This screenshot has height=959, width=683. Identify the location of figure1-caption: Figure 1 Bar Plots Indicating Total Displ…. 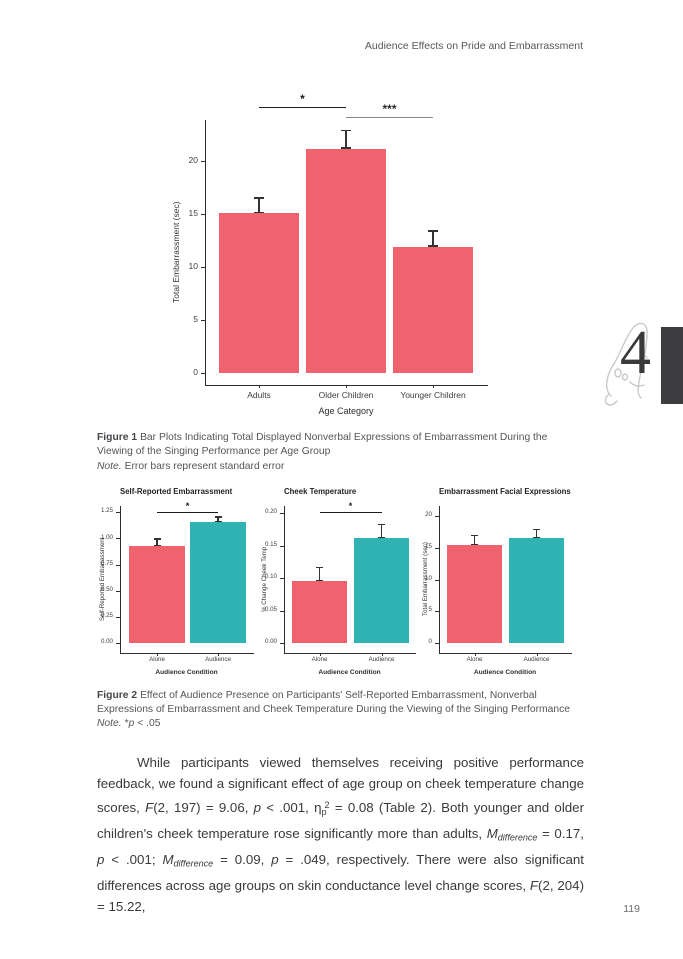
(341, 445).